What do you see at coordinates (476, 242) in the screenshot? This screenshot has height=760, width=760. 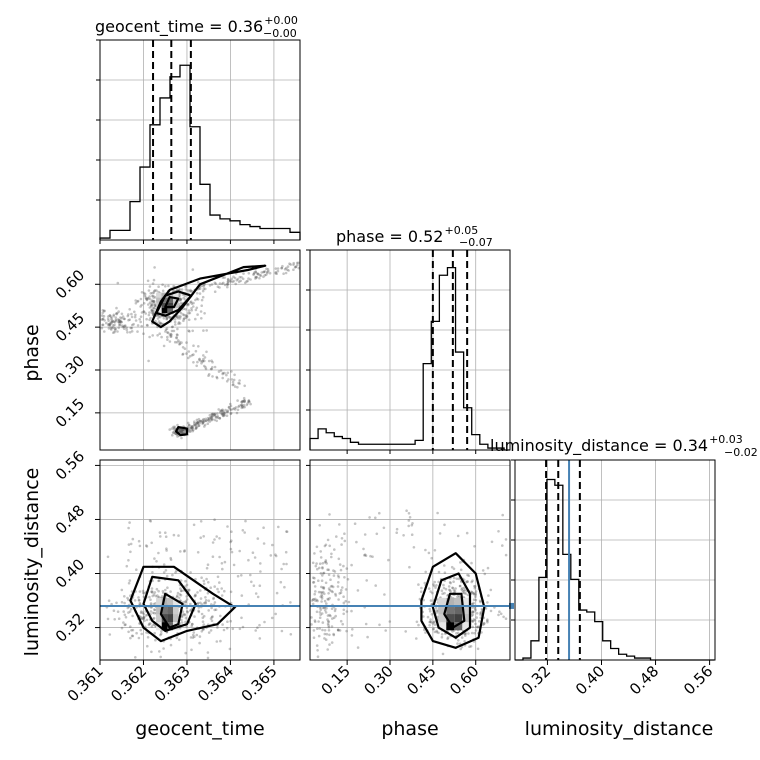 I see `title-phase-lower: −0.07` at bounding box center [476, 242].